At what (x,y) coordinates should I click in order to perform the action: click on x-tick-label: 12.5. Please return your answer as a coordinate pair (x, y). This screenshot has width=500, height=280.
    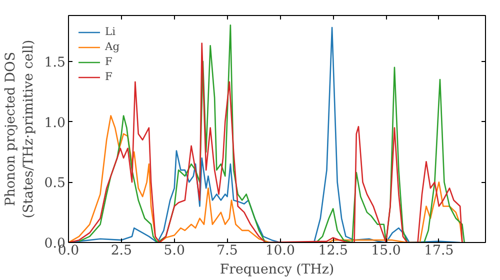
    Looking at the image, I should click on (333, 251).